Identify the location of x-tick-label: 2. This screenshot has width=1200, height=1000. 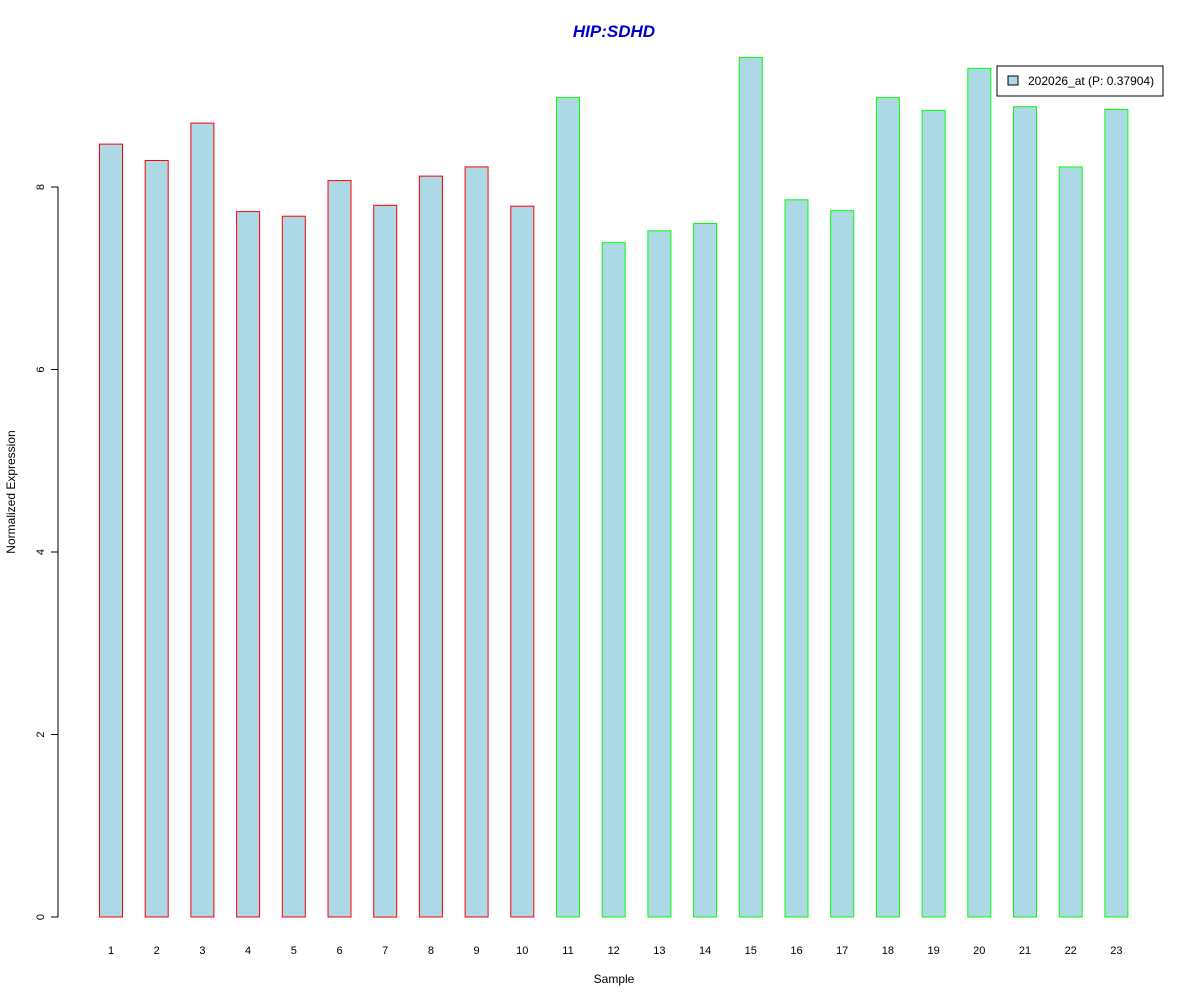
(157, 951).